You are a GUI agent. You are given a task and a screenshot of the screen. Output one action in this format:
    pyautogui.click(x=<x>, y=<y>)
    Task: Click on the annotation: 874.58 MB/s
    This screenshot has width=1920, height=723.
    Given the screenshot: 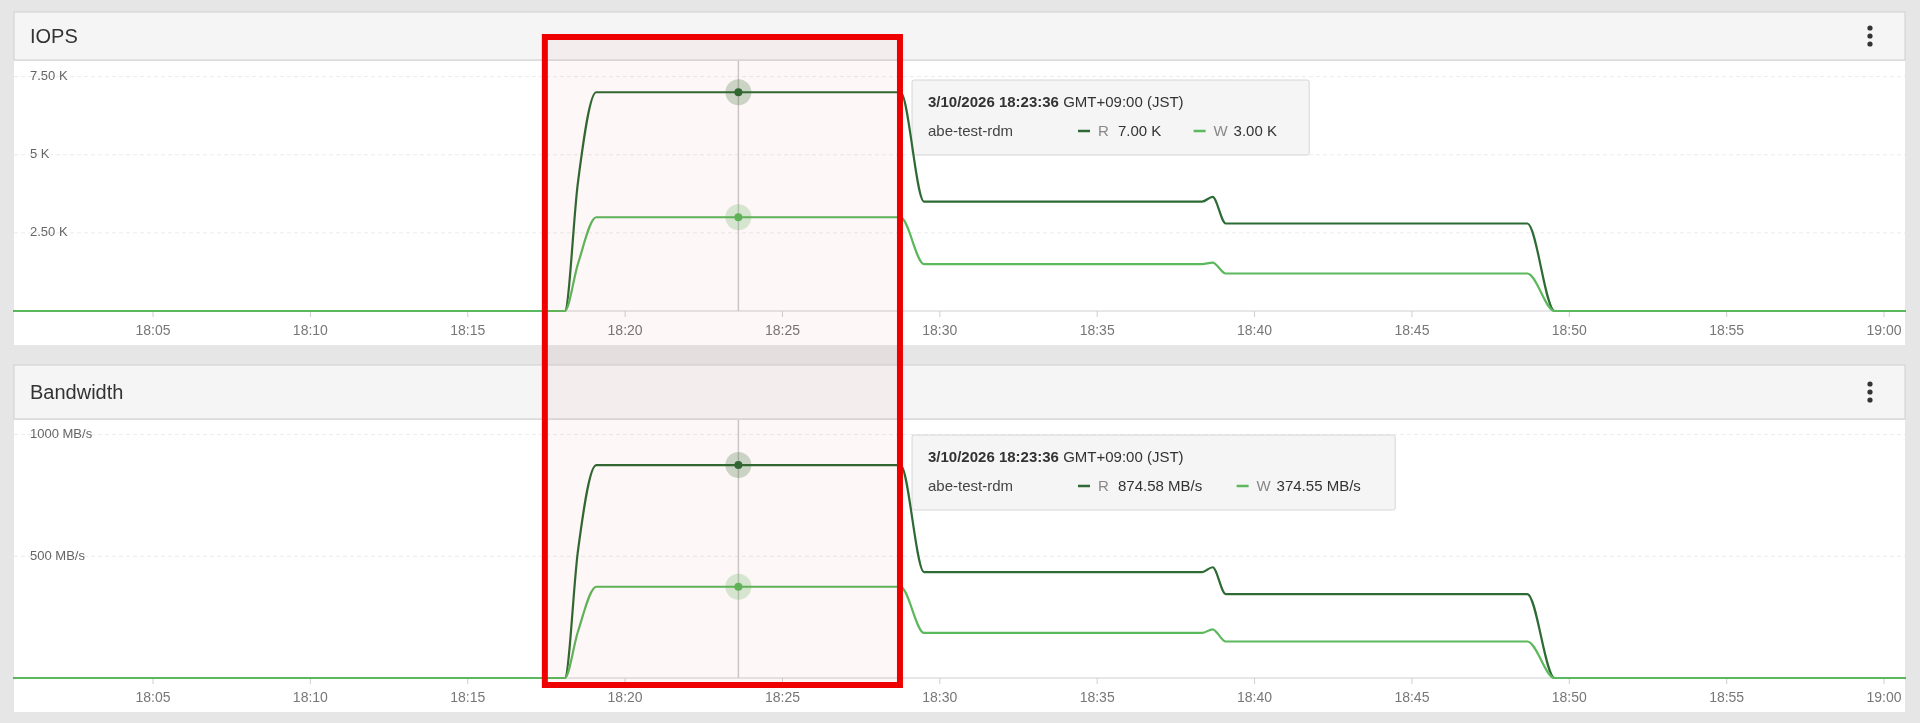 What is the action you would take?
    pyautogui.click(x=1160, y=485)
    